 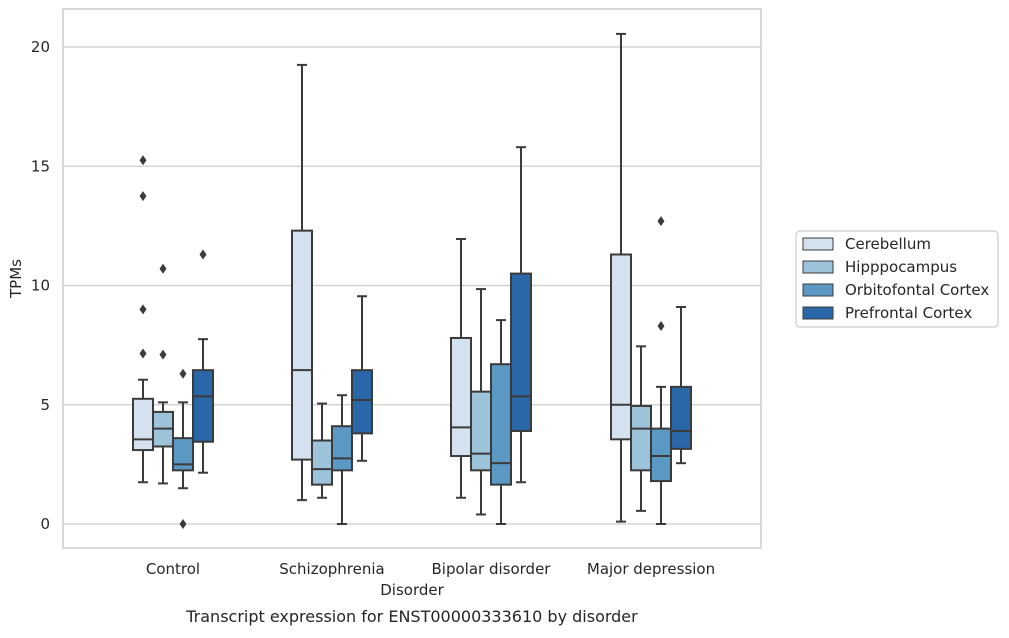 What do you see at coordinates (917, 290) in the screenshot?
I see `legend-label: Orbitofontal Cortex` at bounding box center [917, 290].